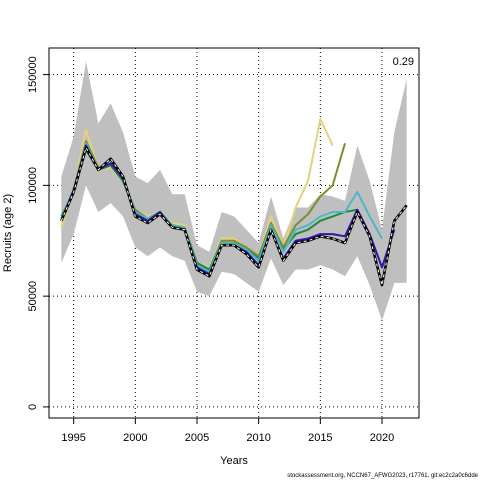  Describe the element at coordinates (38, 233) in the screenshot. I see `y-axis: 0 50000 100000 150000` at that location.